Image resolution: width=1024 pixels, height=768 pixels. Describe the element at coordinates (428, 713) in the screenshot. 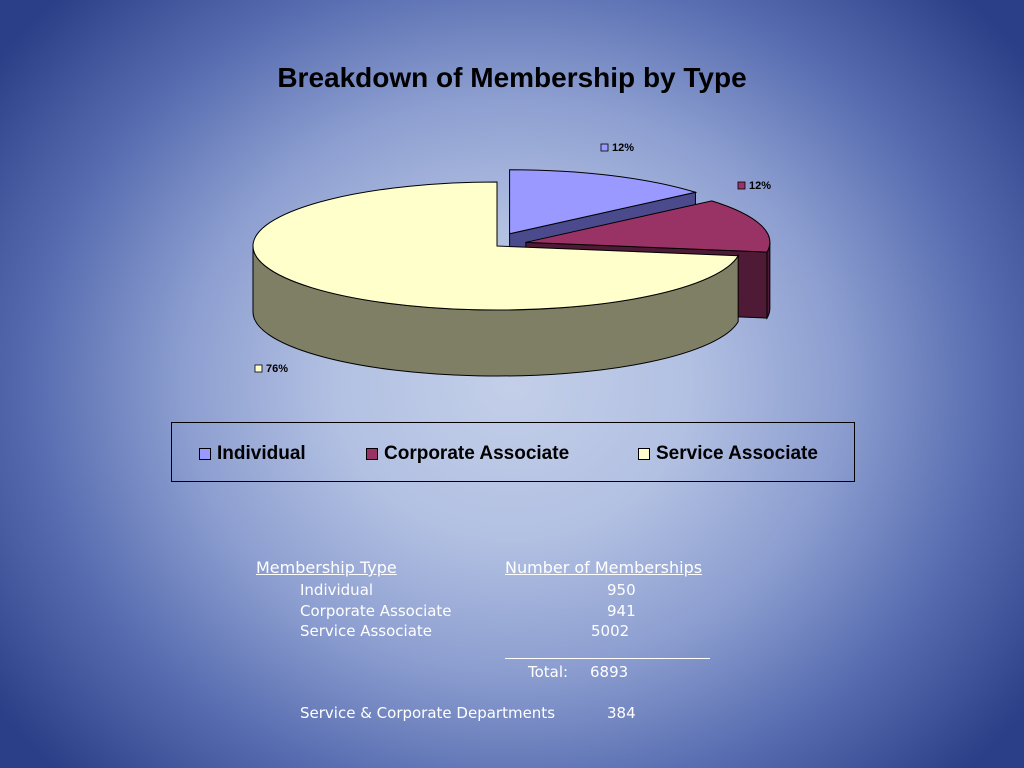

I see `departments-label: Service & Corporate Departments` at that location.